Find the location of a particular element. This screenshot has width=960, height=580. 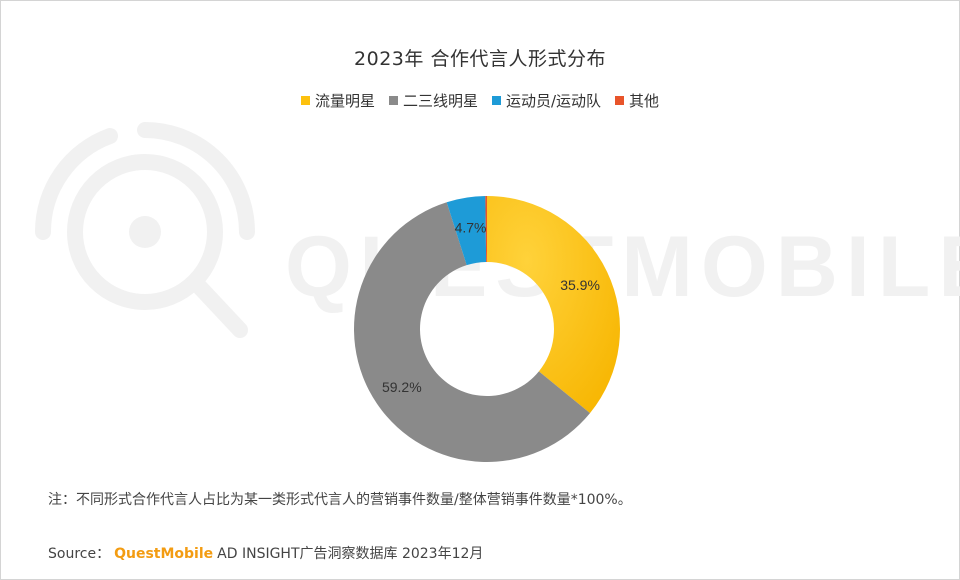

source-prefix: Source： is located at coordinates (79, 554).